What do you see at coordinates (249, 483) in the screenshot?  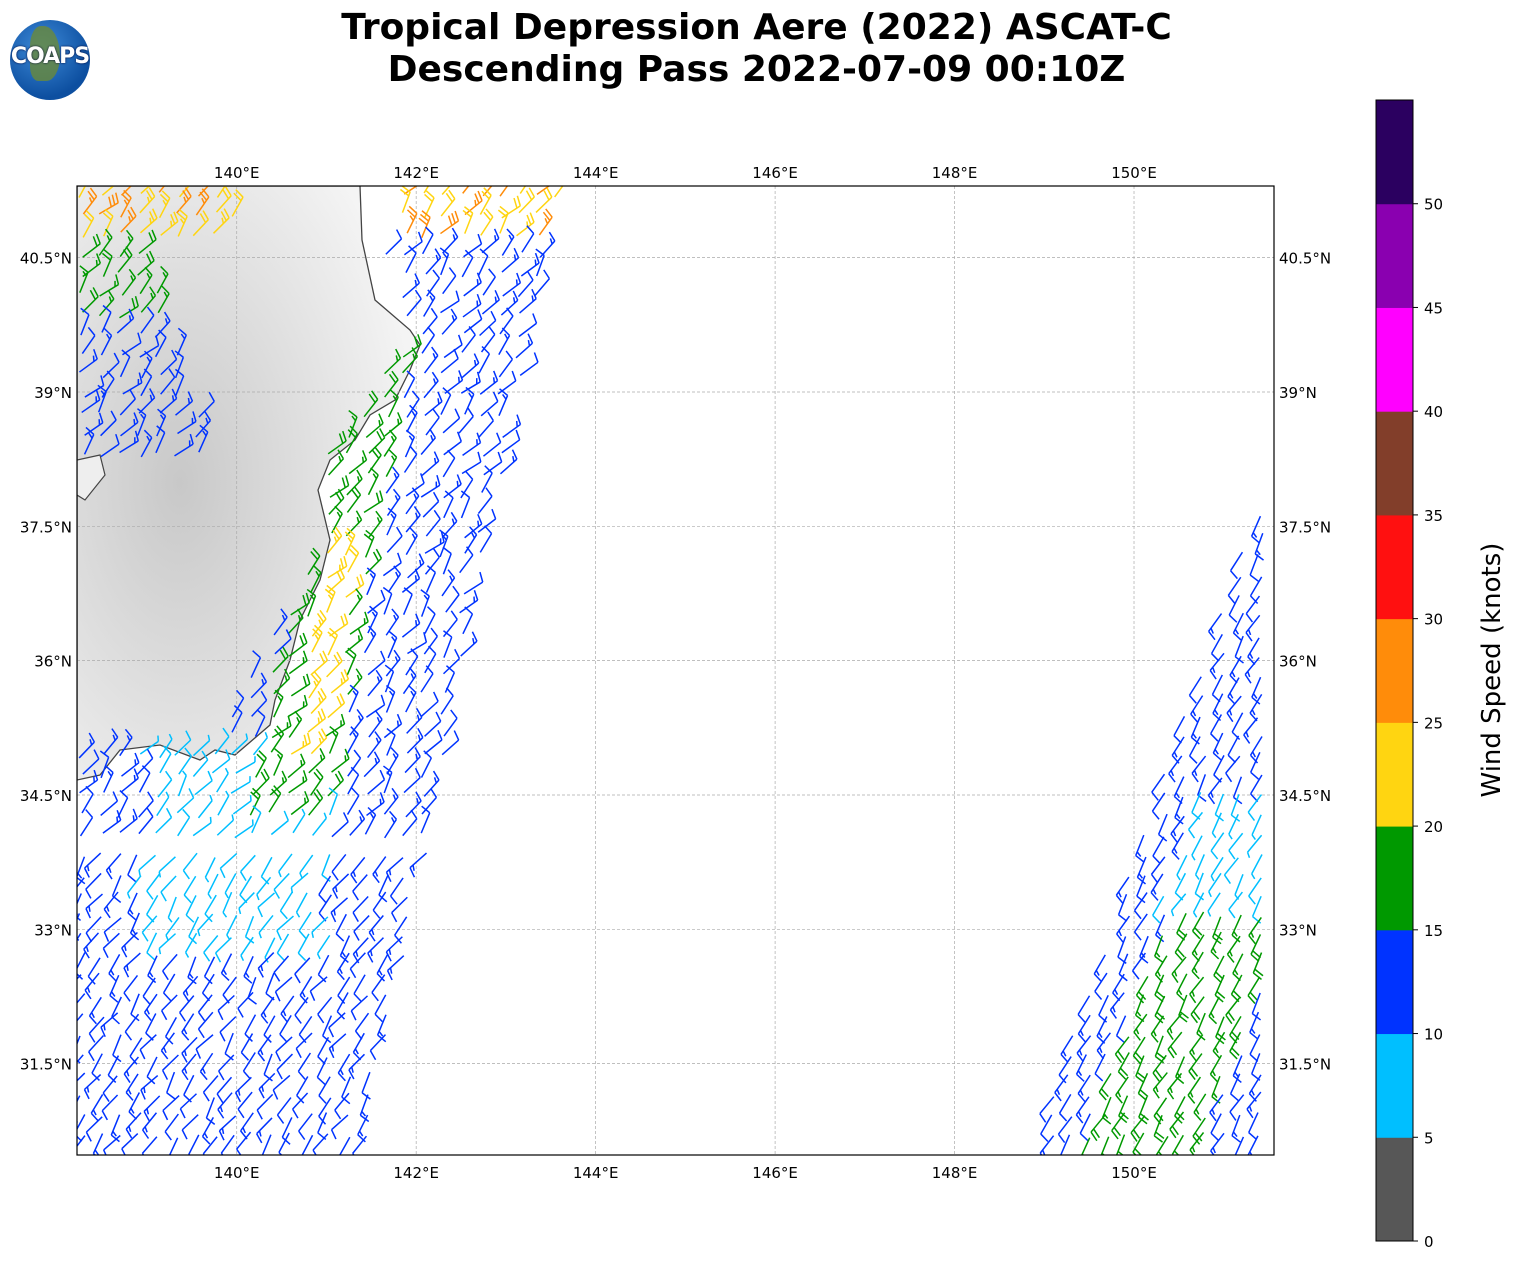 I see `japan-land` at bounding box center [249, 483].